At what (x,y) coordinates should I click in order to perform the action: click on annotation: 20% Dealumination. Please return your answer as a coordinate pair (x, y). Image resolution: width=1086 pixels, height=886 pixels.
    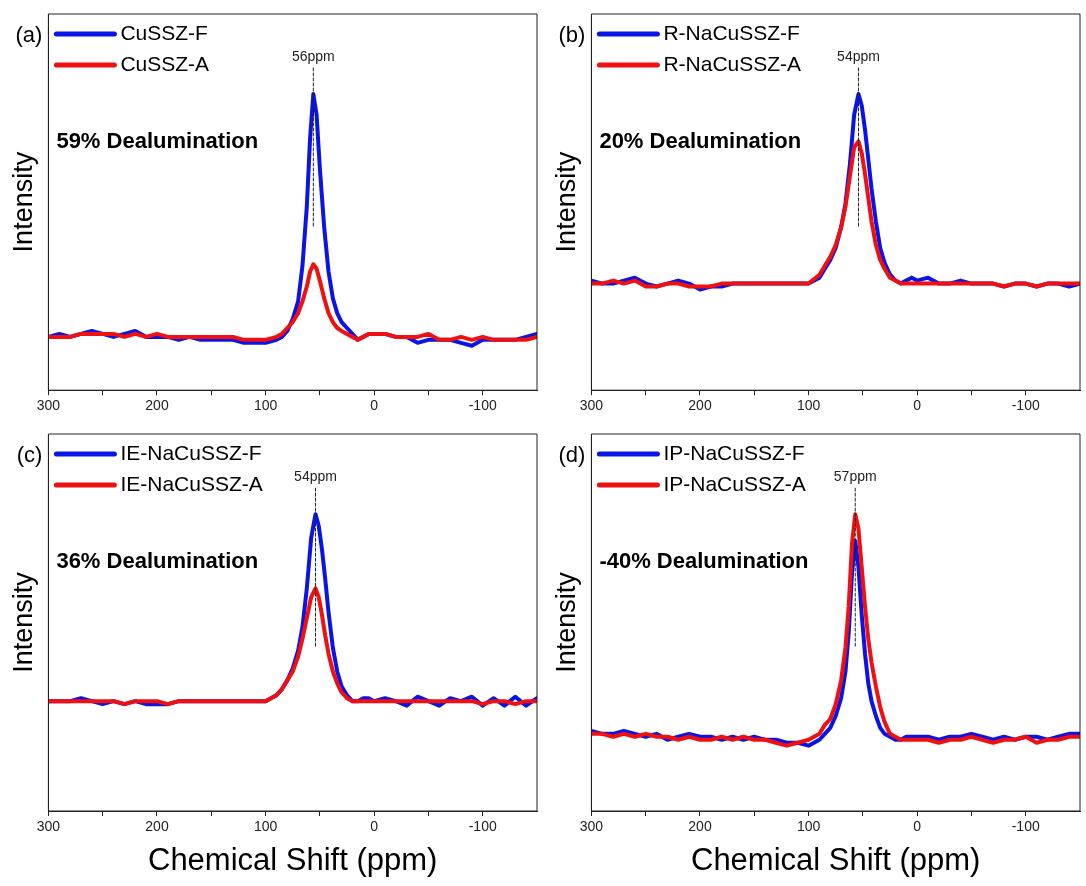
    Looking at the image, I should click on (700, 140).